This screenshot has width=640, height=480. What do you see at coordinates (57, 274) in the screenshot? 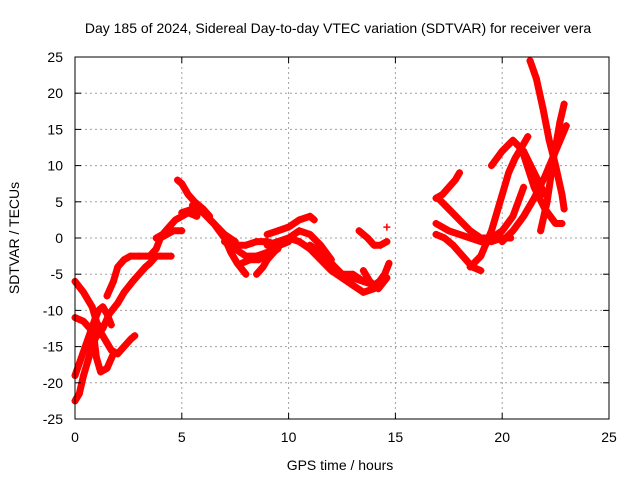
I see `y-tick-label: -5` at bounding box center [57, 274].